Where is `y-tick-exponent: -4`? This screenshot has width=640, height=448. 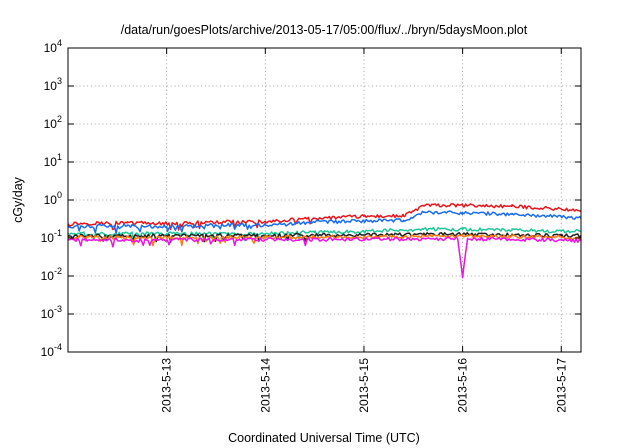
y-tick-exponent: -4 is located at coordinates (58, 347).